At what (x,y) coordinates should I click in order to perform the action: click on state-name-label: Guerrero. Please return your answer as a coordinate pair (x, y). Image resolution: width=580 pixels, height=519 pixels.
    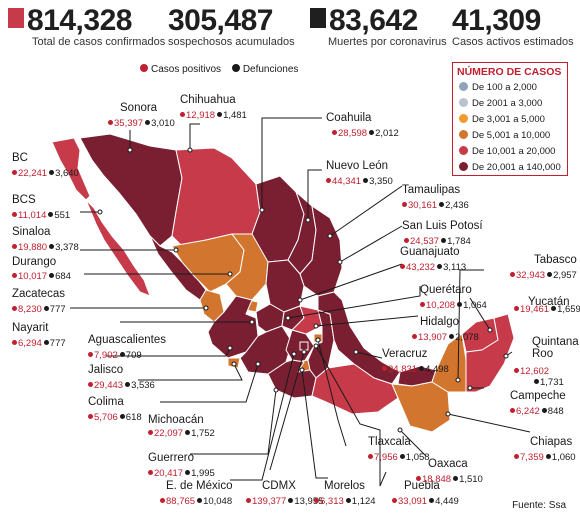
    Looking at the image, I should click on (171, 458).